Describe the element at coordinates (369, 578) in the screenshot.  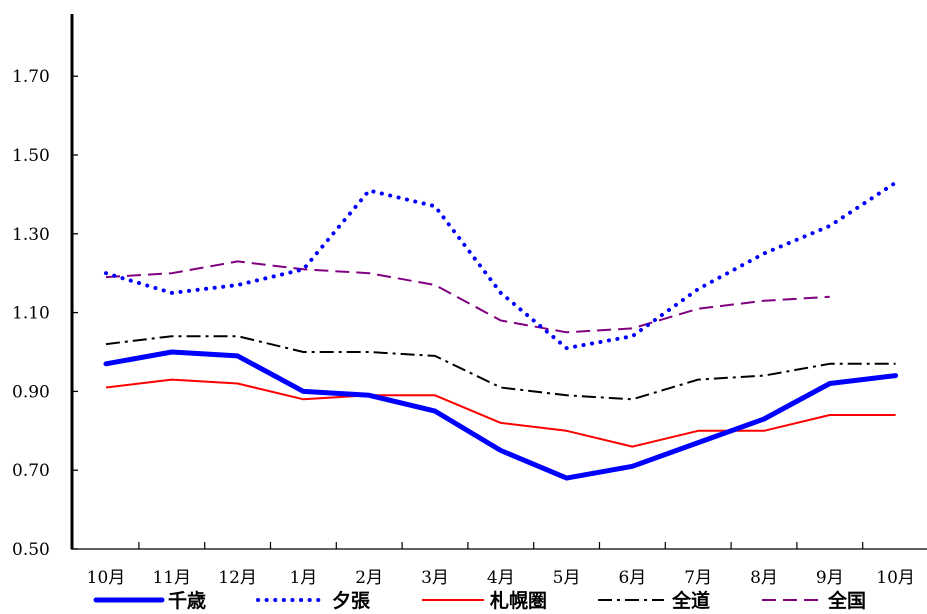
I see `x-tick-label: 2月` at that location.